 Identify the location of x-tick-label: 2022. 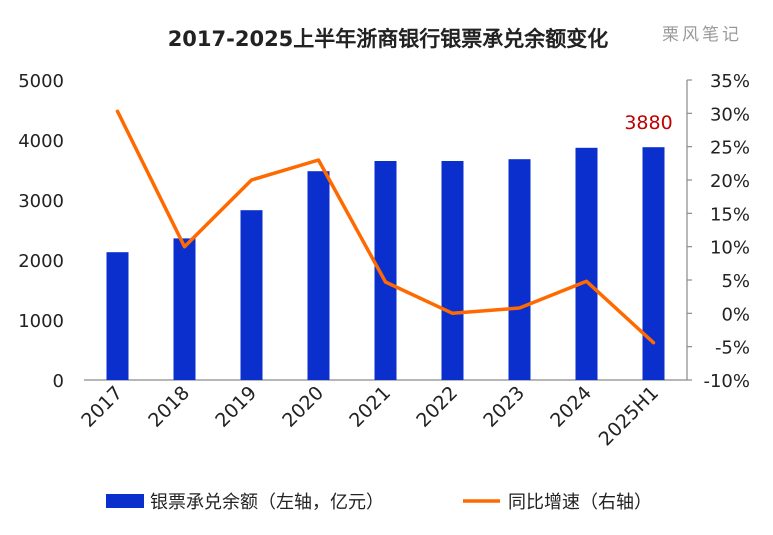
(437, 407).